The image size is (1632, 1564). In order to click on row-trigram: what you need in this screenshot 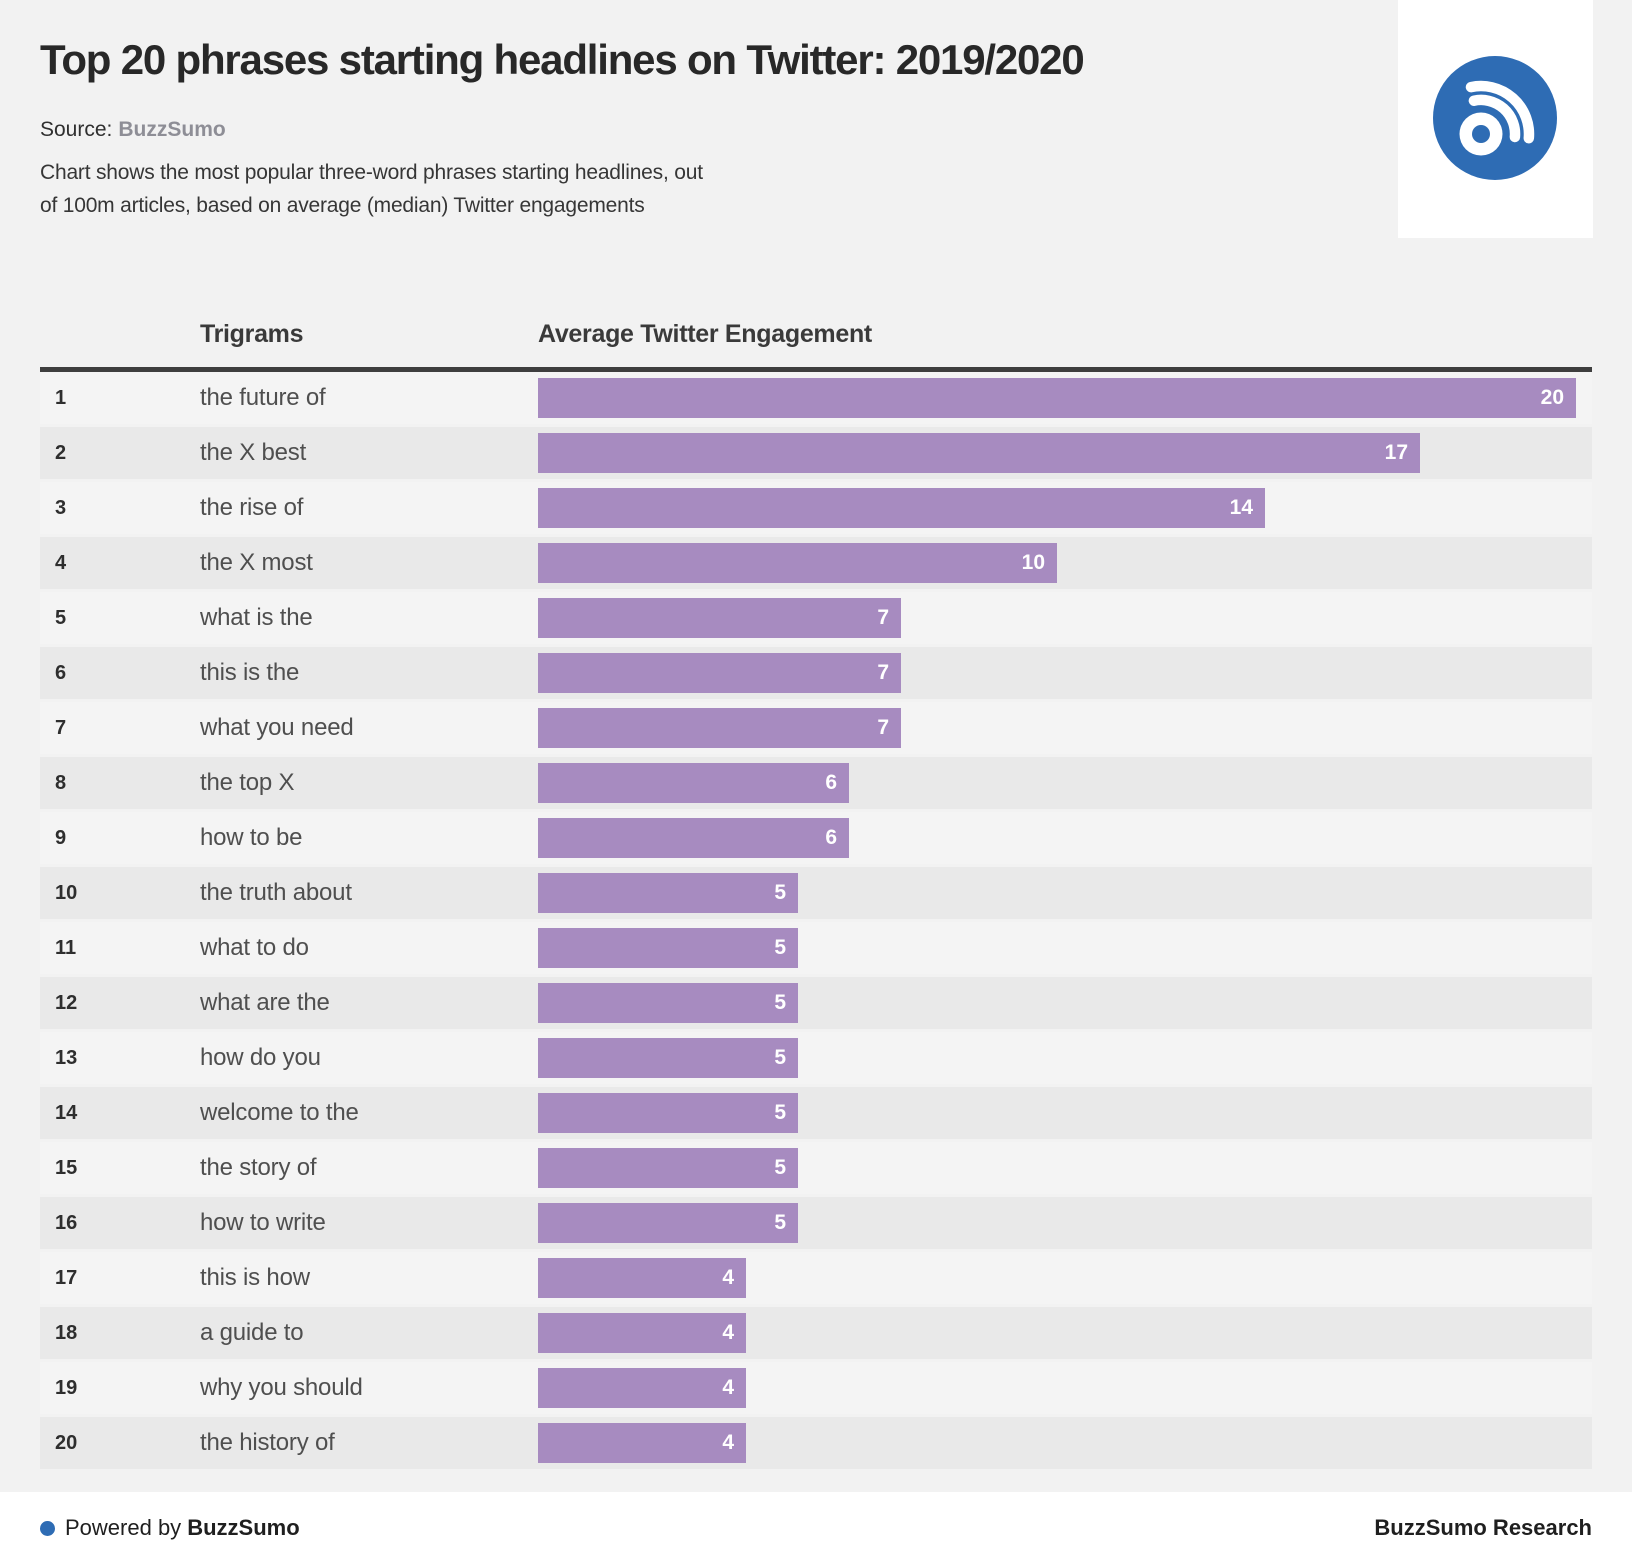, I will do `click(277, 727)`.